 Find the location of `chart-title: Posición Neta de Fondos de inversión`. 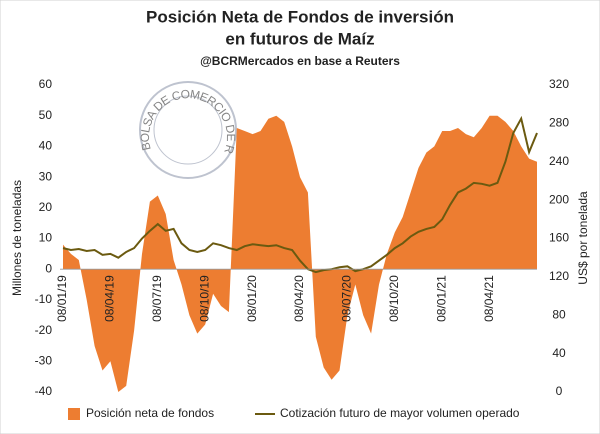

chart-title: Posición Neta de Fondos de inversión is located at coordinates (300, 16).